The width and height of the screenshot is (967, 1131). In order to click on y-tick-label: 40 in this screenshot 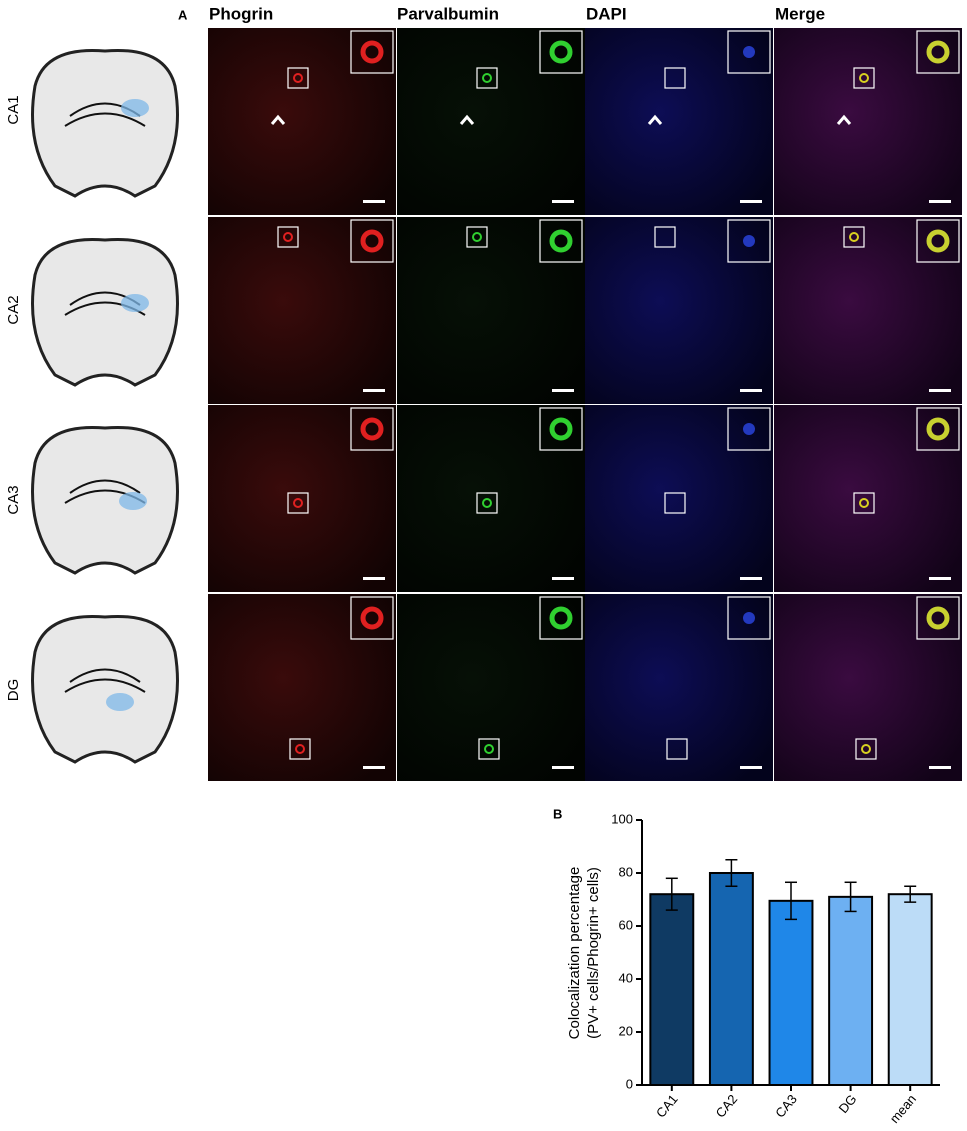, I will do `click(626, 977)`.